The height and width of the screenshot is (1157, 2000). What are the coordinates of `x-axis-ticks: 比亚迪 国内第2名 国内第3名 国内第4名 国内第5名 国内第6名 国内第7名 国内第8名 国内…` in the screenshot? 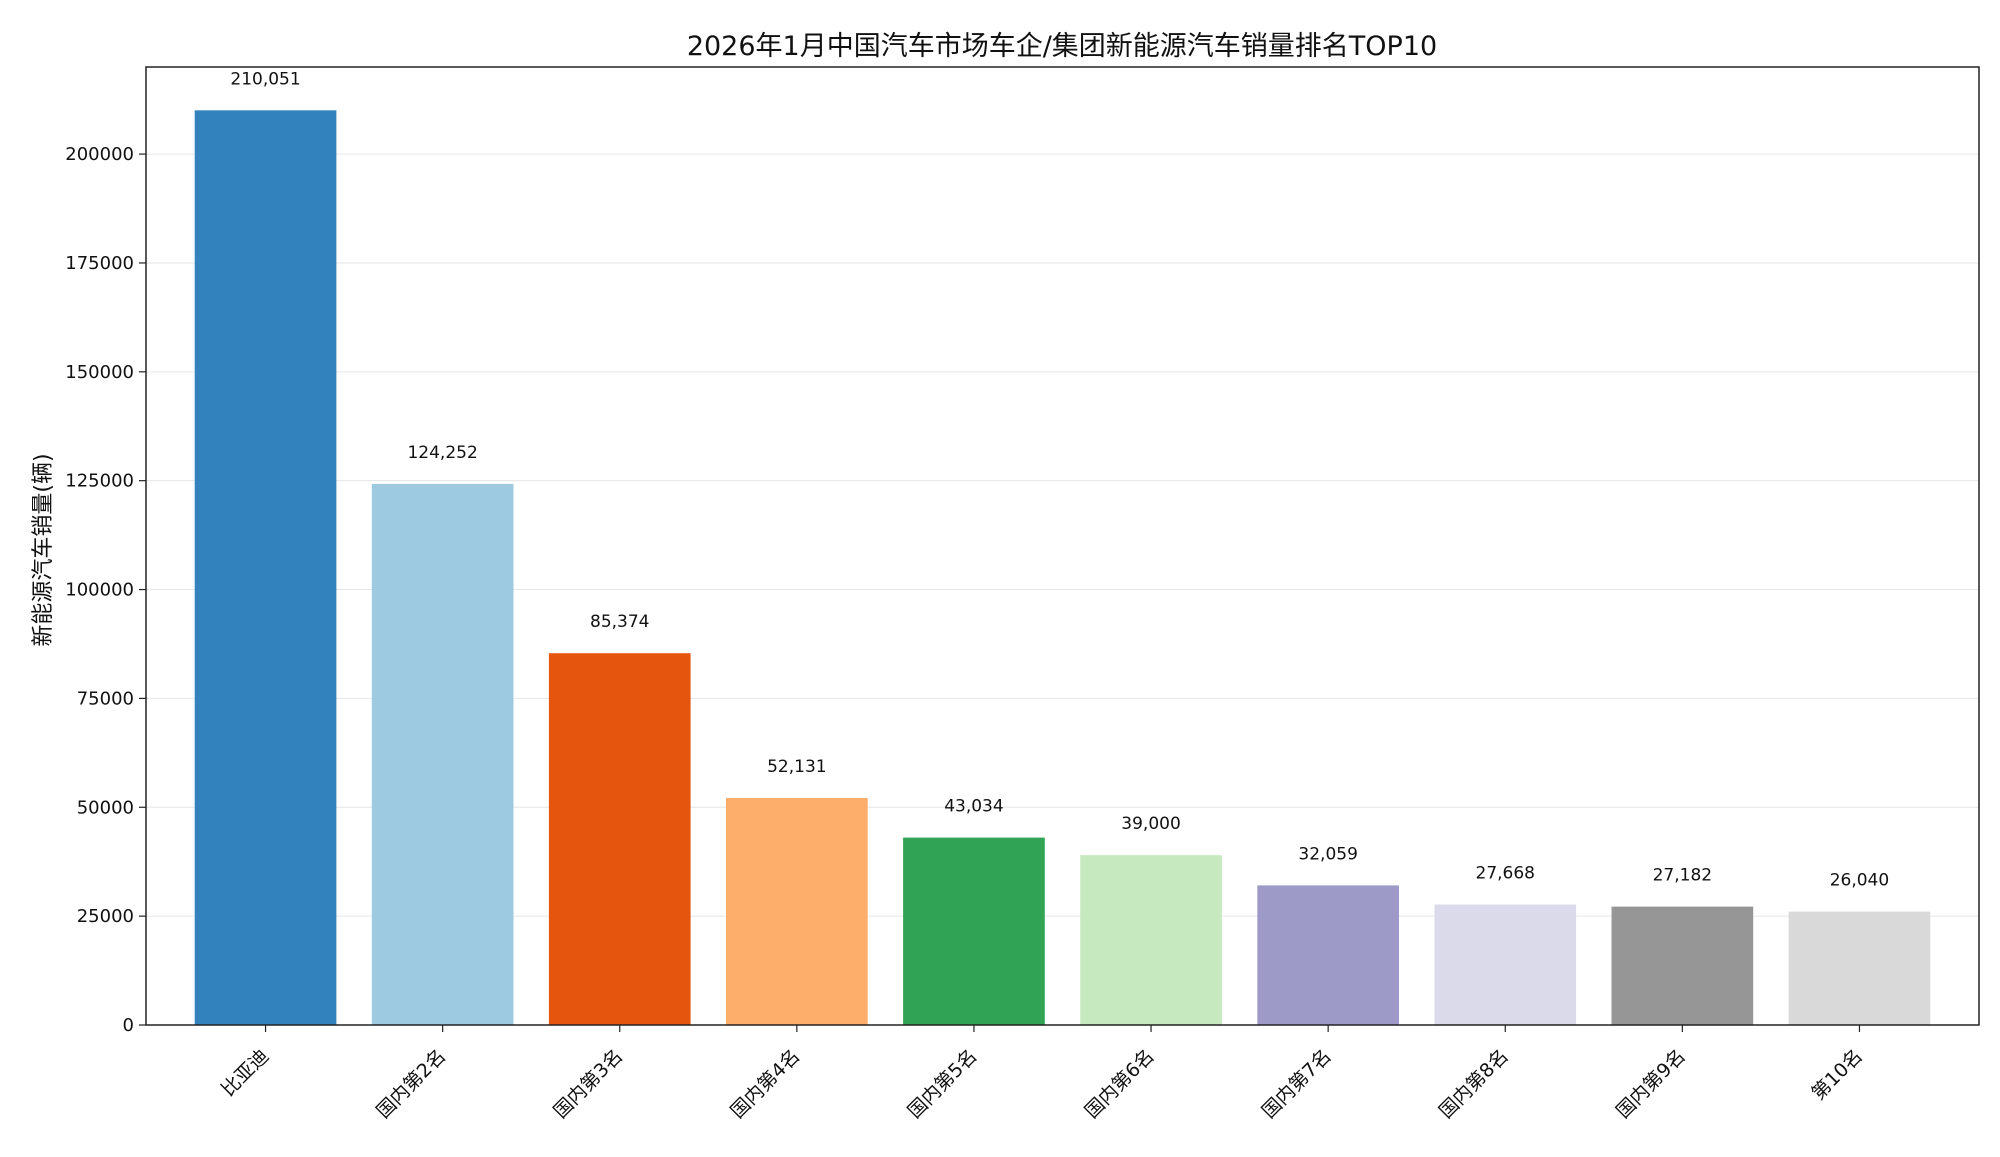 It's located at (1042, 1074).